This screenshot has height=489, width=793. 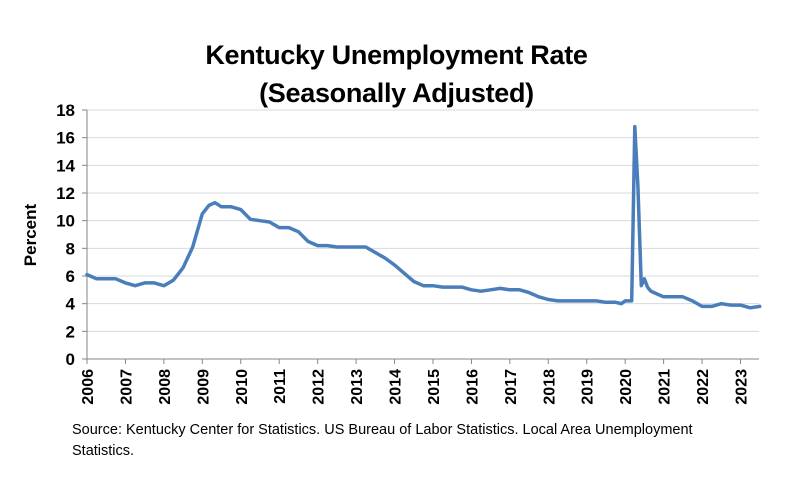 What do you see at coordinates (70, 359) in the screenshot?
I see `y-tick-label: 0` at bounding box center [70, 359].